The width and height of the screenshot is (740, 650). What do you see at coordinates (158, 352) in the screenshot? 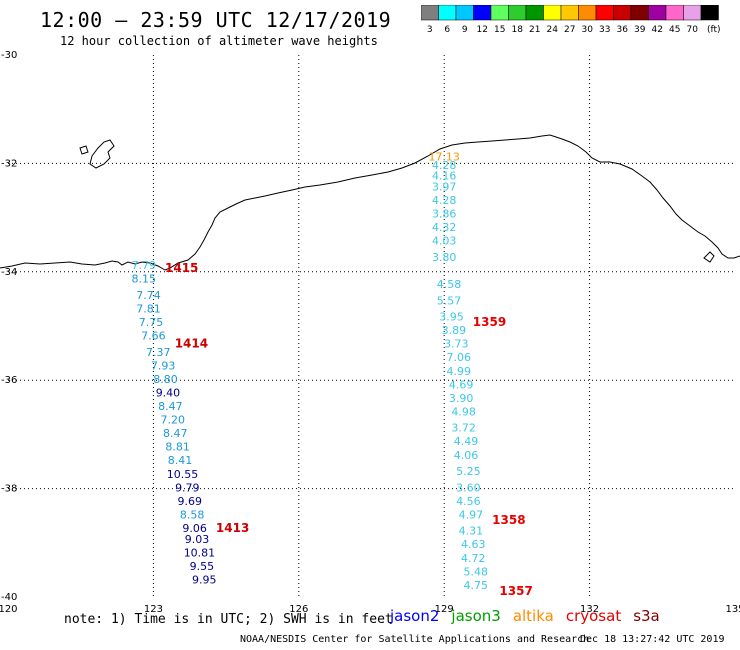
I see `swh-value: 7.37` at bounding box center [158, 352].